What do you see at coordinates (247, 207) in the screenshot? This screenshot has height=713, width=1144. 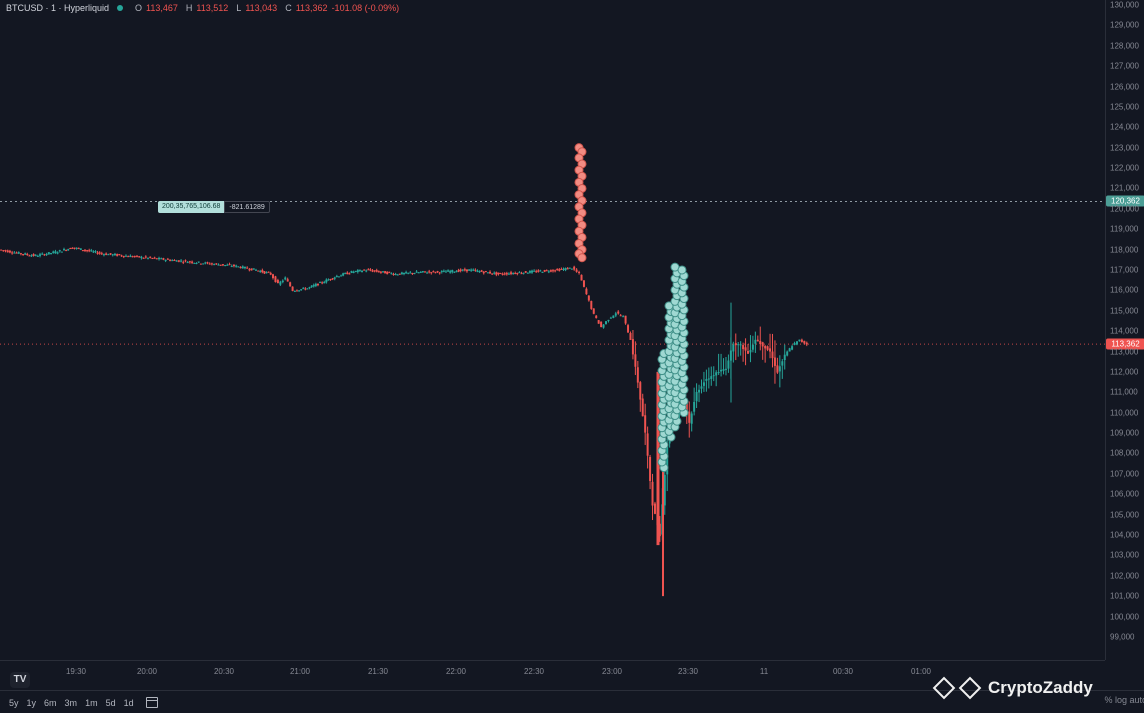 I see `line-label-delta: -821.61289` at bounding box center [247, 207].